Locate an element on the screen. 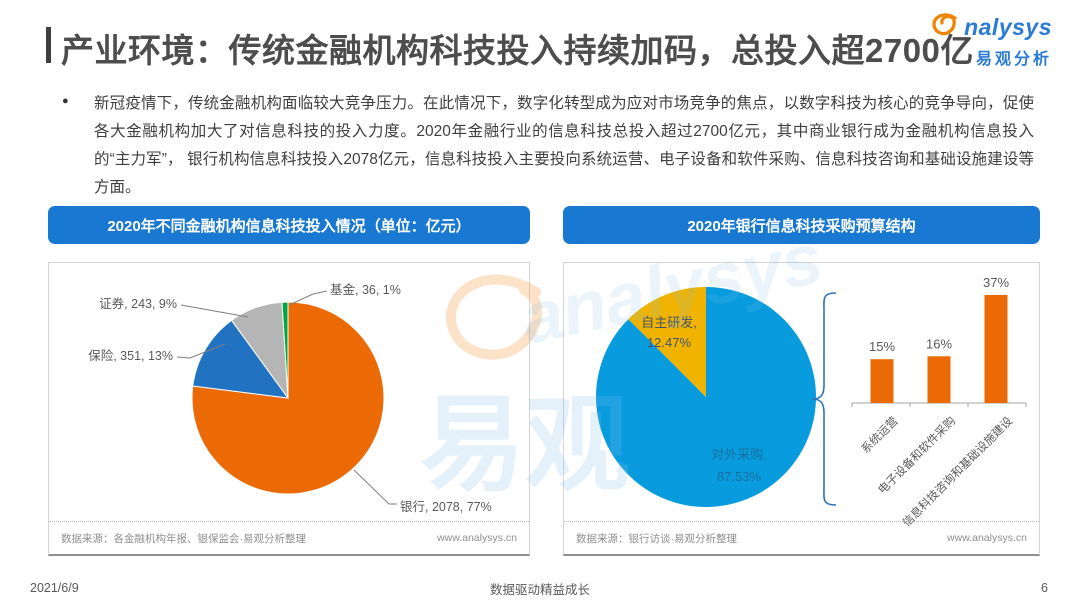  analysys-logo: nalysys 易观分析 is located at coordinates (991, 39).